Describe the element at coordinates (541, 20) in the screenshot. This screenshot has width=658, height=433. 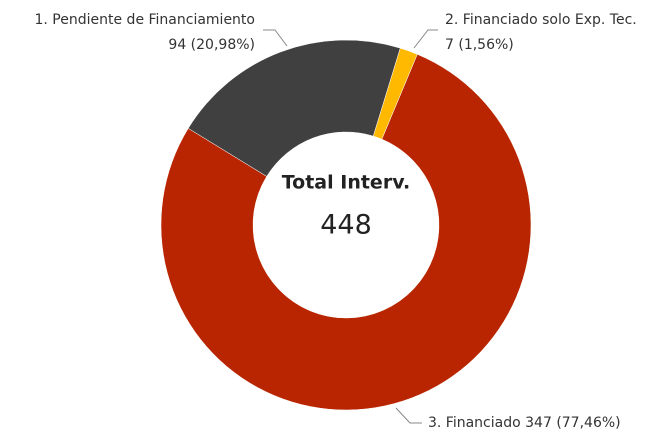
I see `slice-label: 2. Financiado solo Exp. Tec.` at that location.